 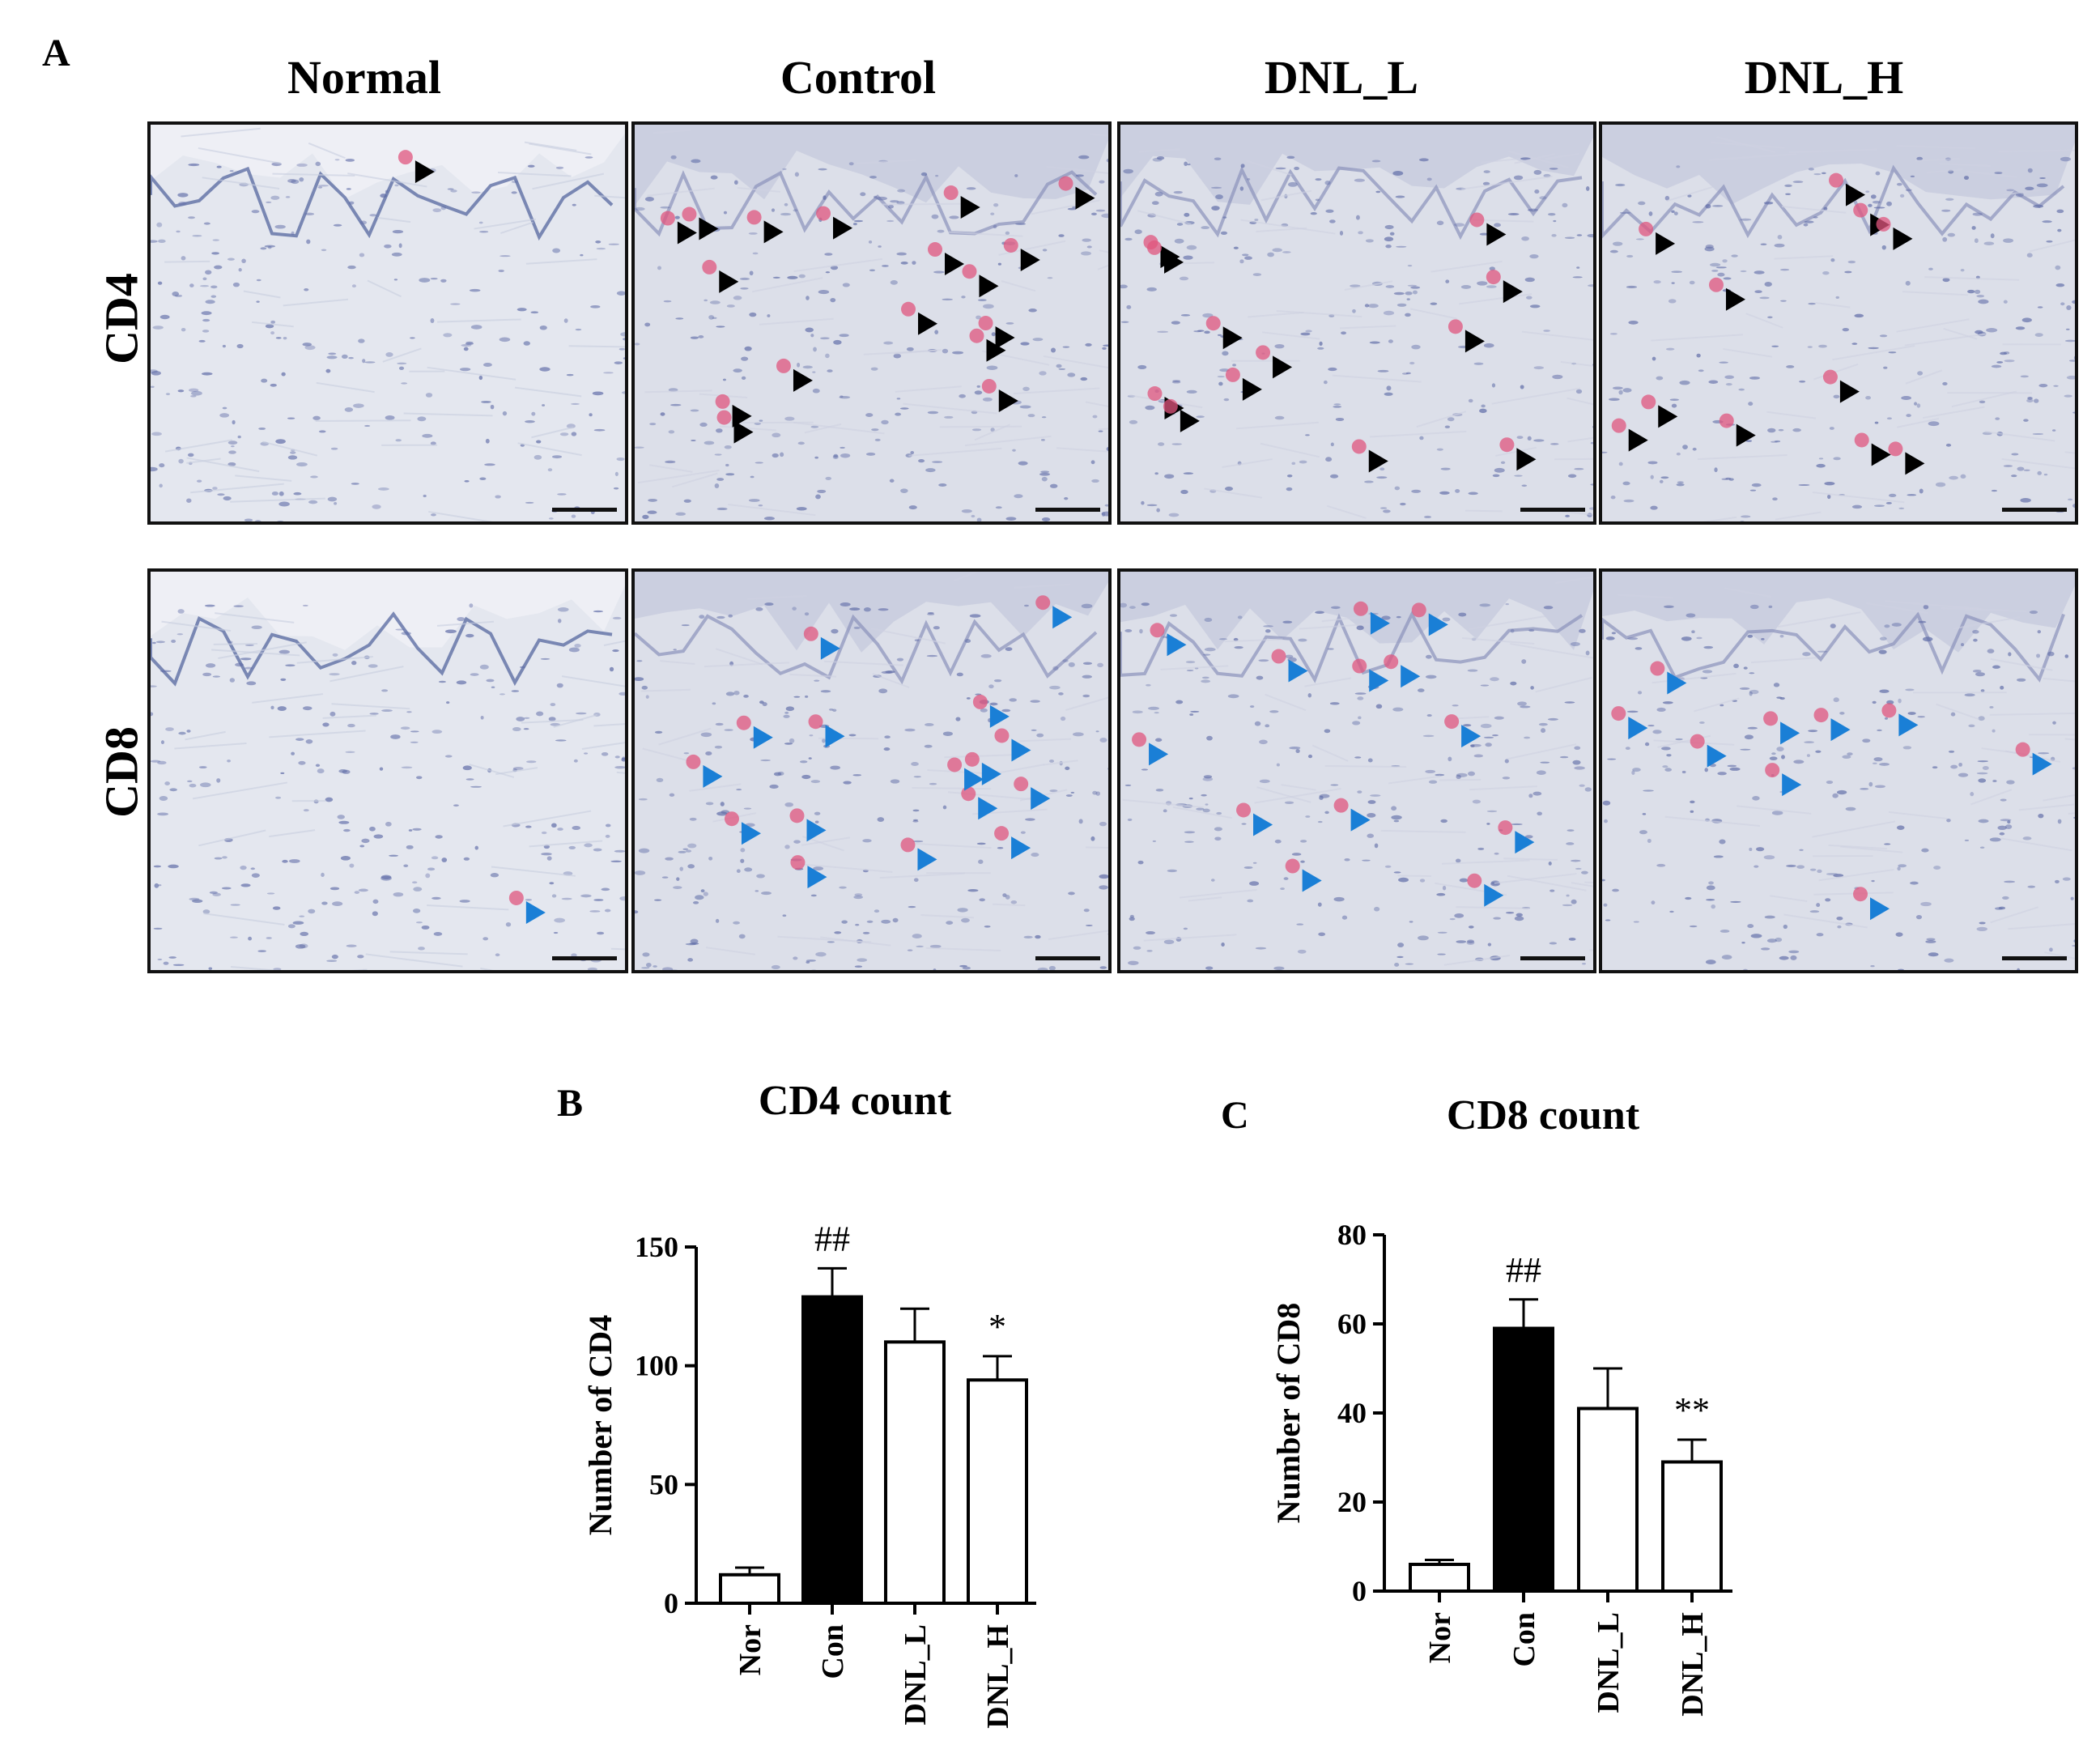 What do you see at coordinates (121, 772) in the screenshot?
I see `row-label-cd8: CD8` at bounding box center [121, 772].